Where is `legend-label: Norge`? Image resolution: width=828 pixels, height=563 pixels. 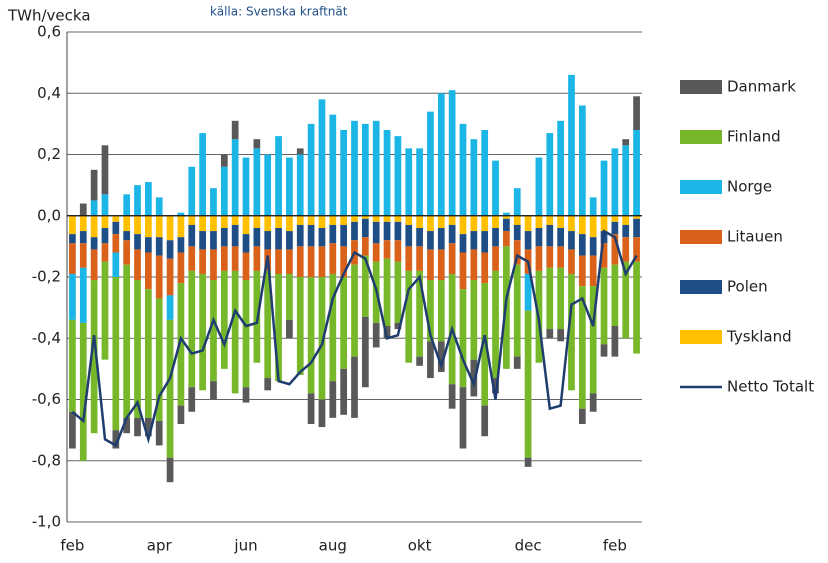
legend-label: Norge is located at coordinates (749, 187).